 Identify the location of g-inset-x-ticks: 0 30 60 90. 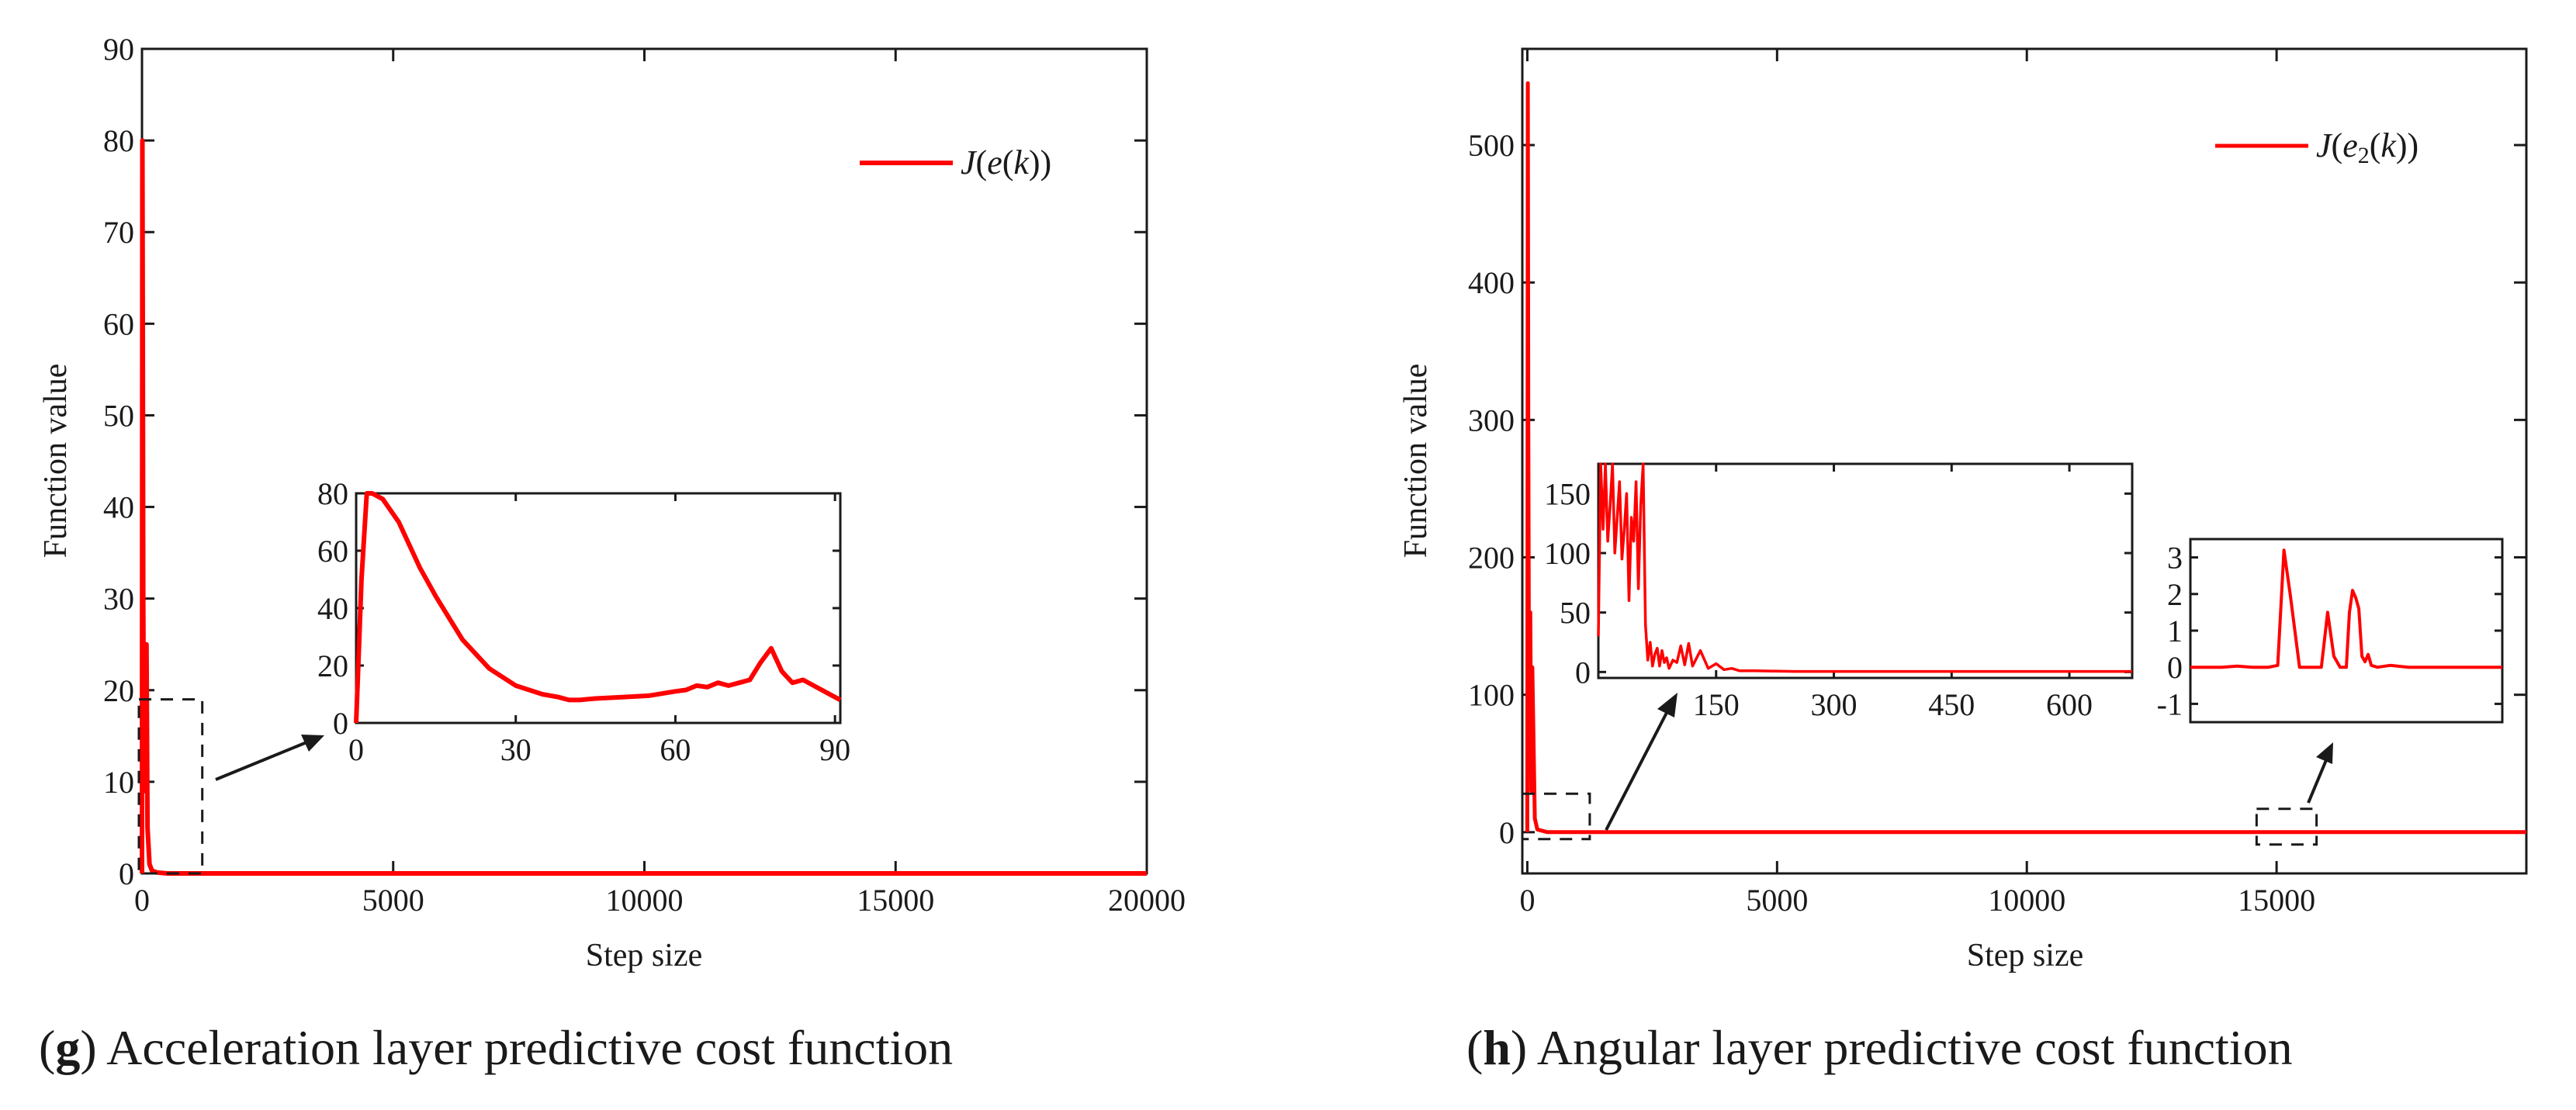
(599, 630).